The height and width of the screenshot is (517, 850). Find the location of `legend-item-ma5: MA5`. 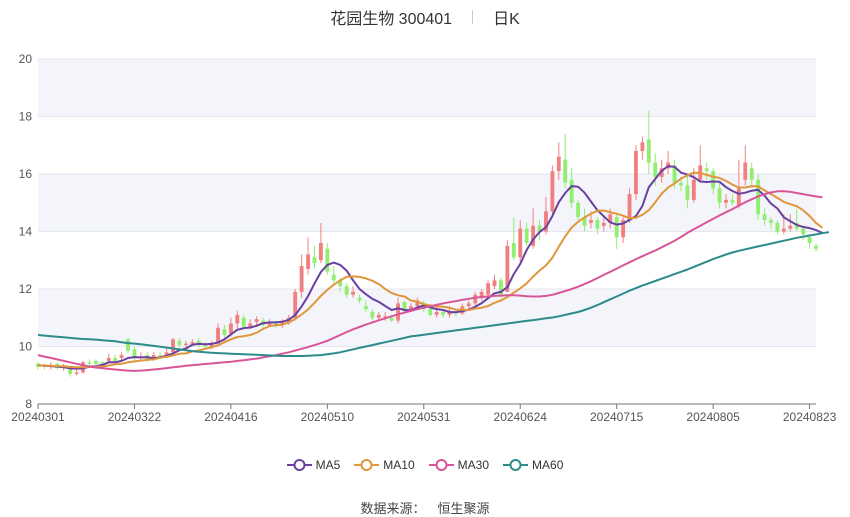

legend-item-ma5: MA5 is located at coordinates (313, 465).